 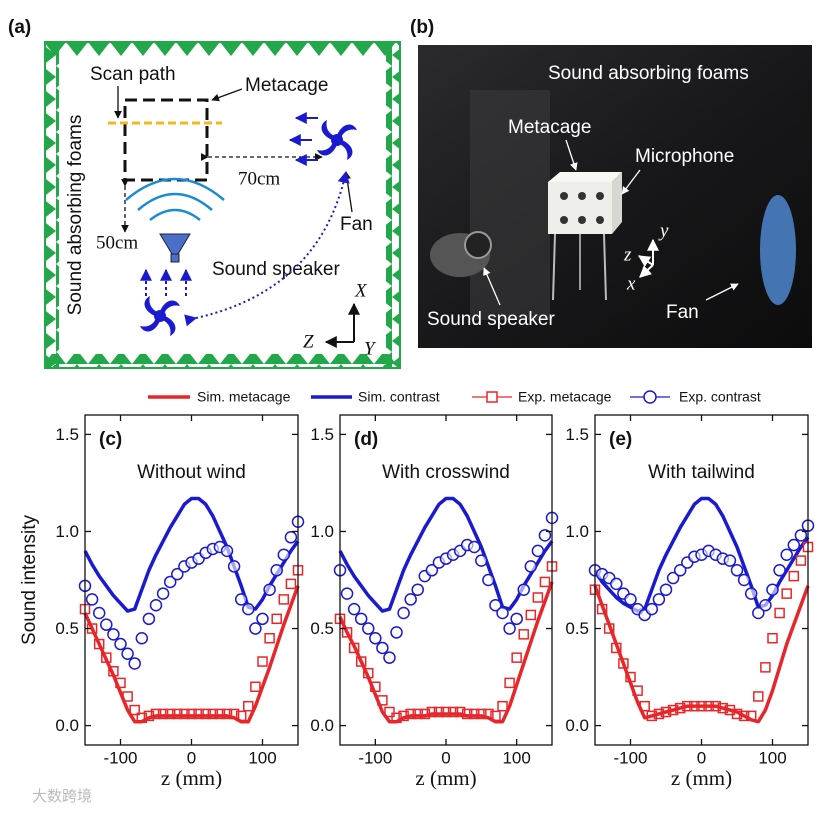 I want to click on stand, so click(x=554, y=267).